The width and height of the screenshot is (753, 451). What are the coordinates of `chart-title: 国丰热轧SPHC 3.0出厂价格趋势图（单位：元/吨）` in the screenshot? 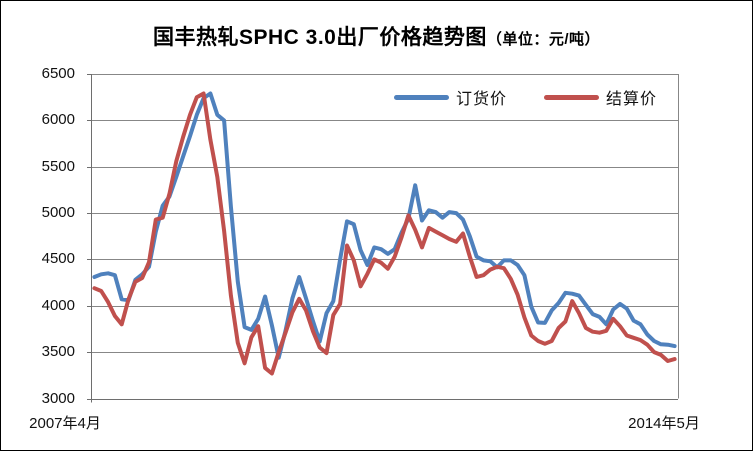 It's located at (376, 36).